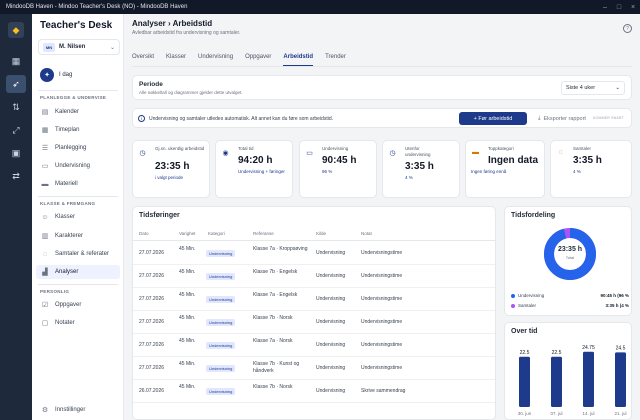 The height and width of the screenshot is (420, 640). What do you see at coordinates (321, 233) in the screenshot?
I see `column-header: Kilde` at bounding box center [321, 233].